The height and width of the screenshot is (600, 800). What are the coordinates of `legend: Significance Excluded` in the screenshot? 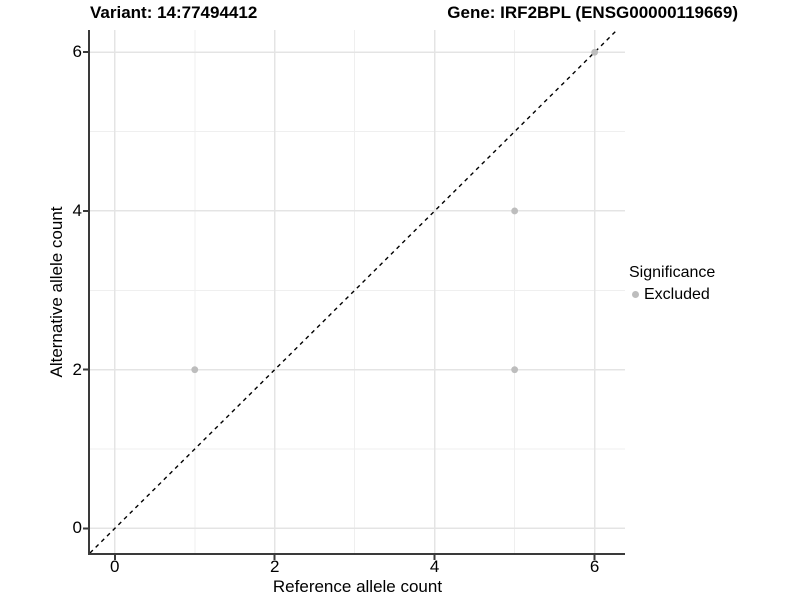 It's located at (672, 283).